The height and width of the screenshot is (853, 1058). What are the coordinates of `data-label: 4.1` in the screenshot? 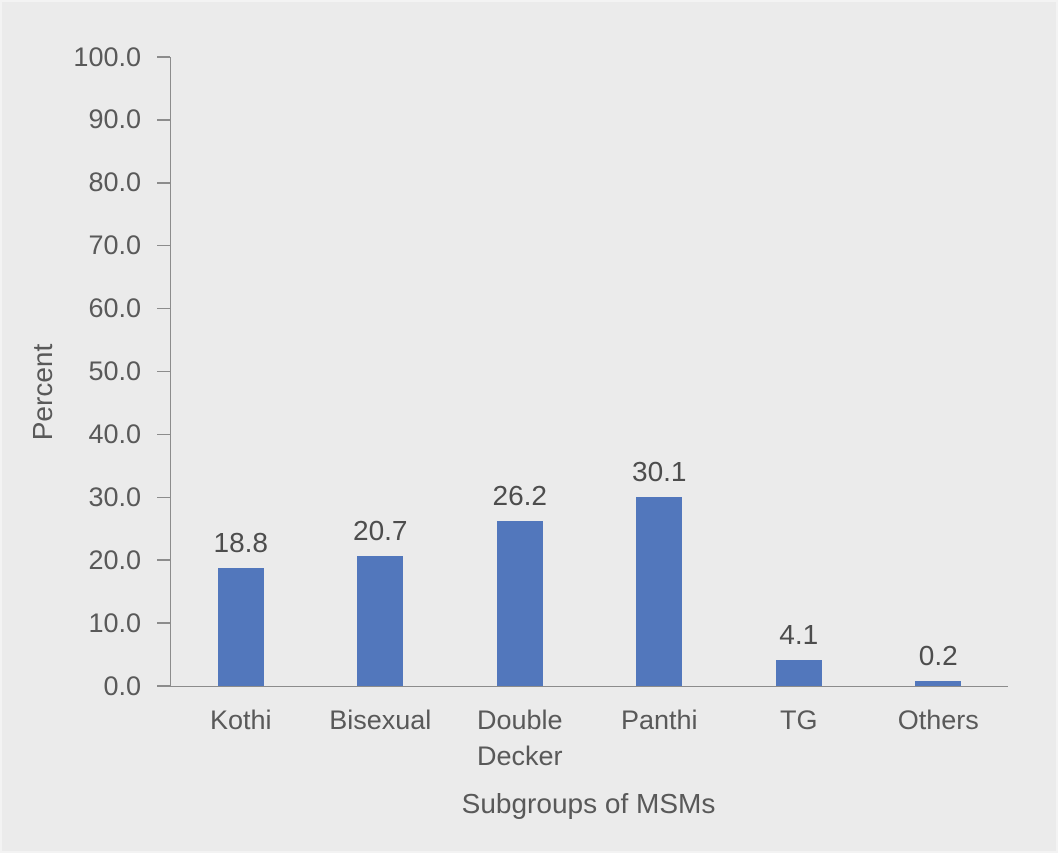 It's located at (799, 635).